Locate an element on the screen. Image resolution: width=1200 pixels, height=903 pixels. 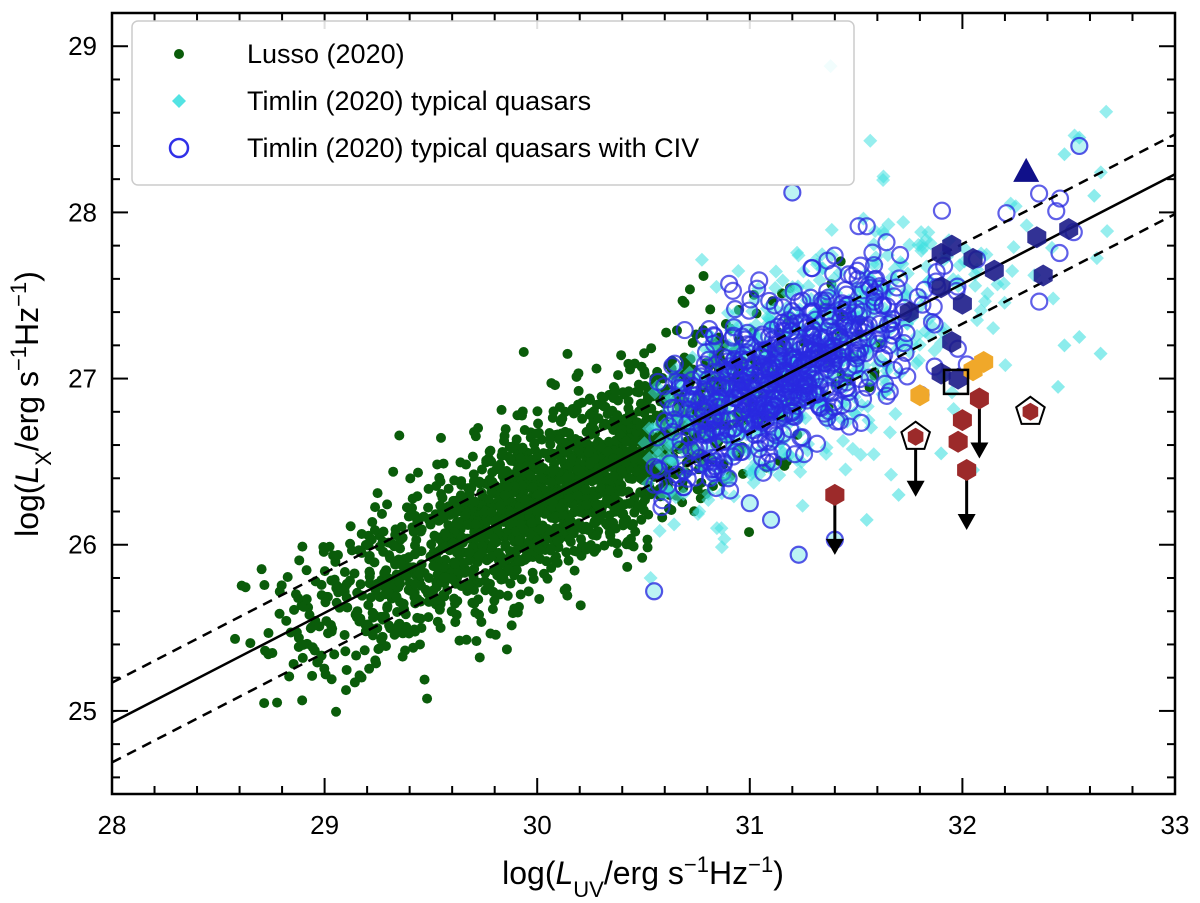
legend-marker-timlin is located at coordinates (179, 101).